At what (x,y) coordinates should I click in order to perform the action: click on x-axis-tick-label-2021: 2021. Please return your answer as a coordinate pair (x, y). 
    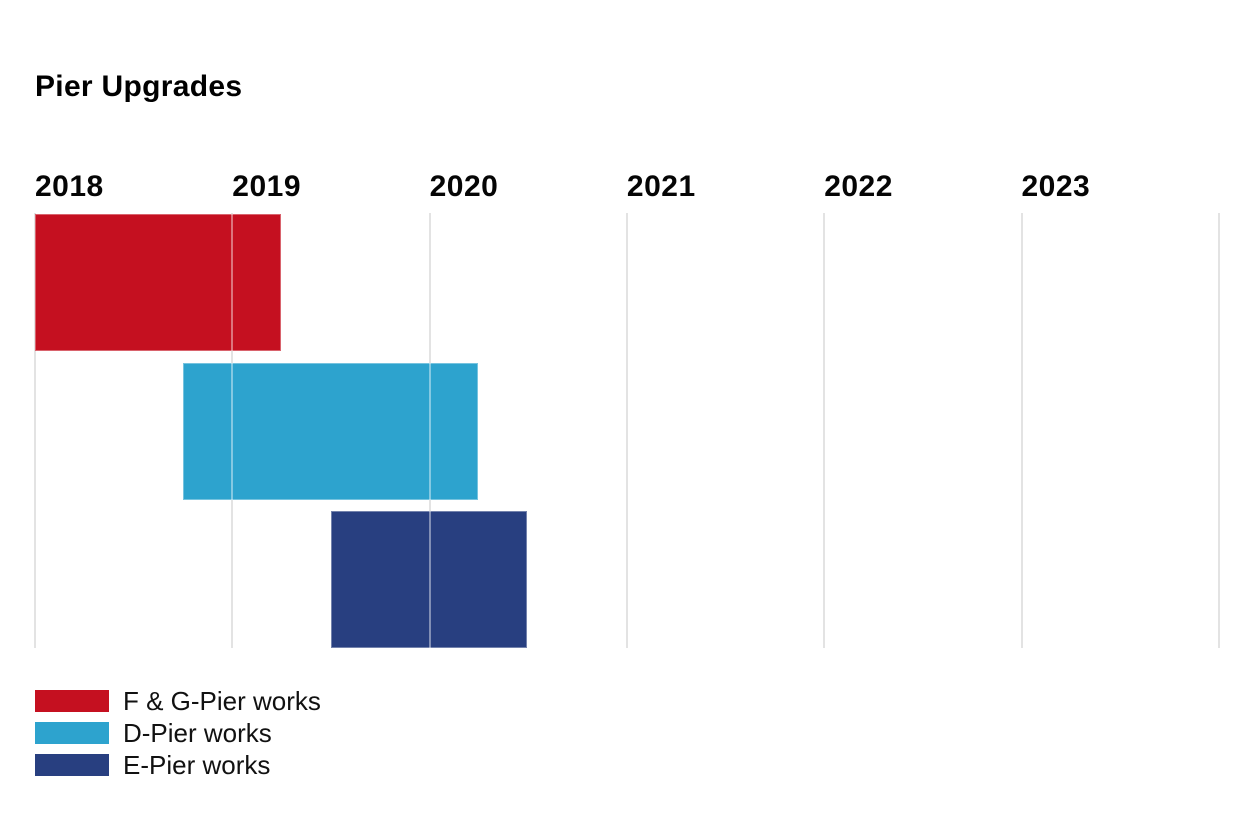
    Looking at the image, I should click on (661, 186).